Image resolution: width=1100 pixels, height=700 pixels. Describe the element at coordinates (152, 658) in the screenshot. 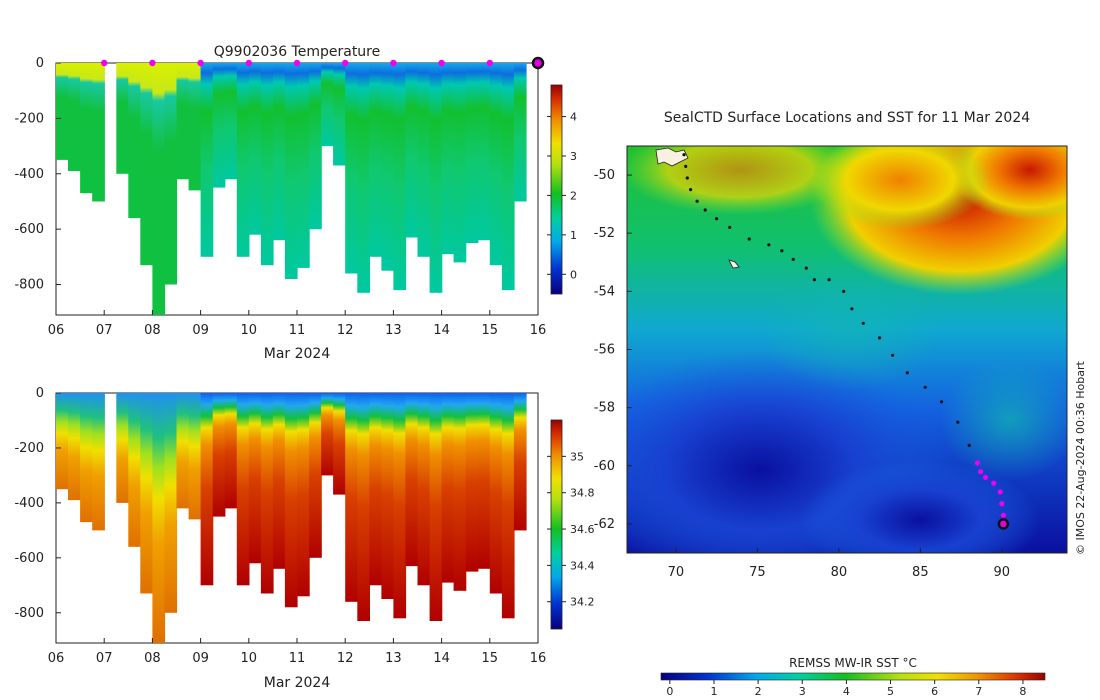

I see `x-tick-label: 08` at that location.